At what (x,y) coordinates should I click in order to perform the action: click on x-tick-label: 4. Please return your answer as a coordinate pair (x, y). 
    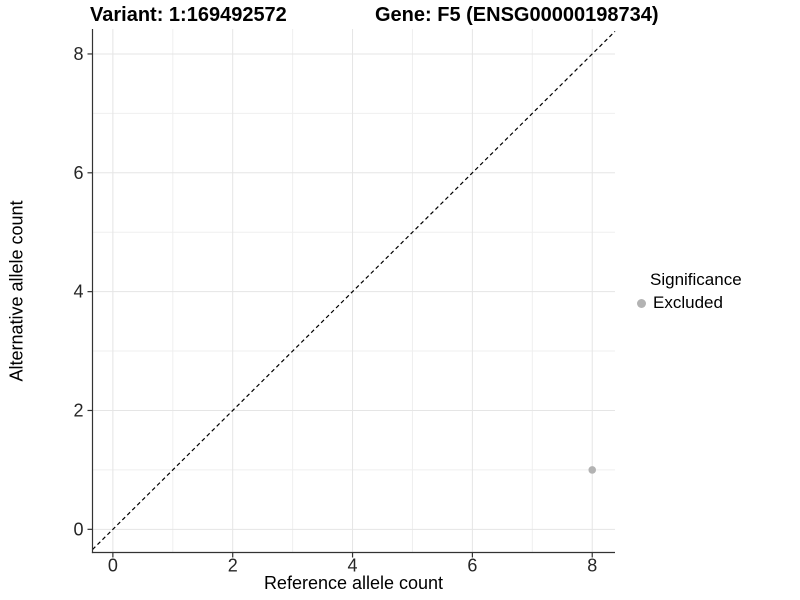
    Looking at the image, I should click on (353, 566).